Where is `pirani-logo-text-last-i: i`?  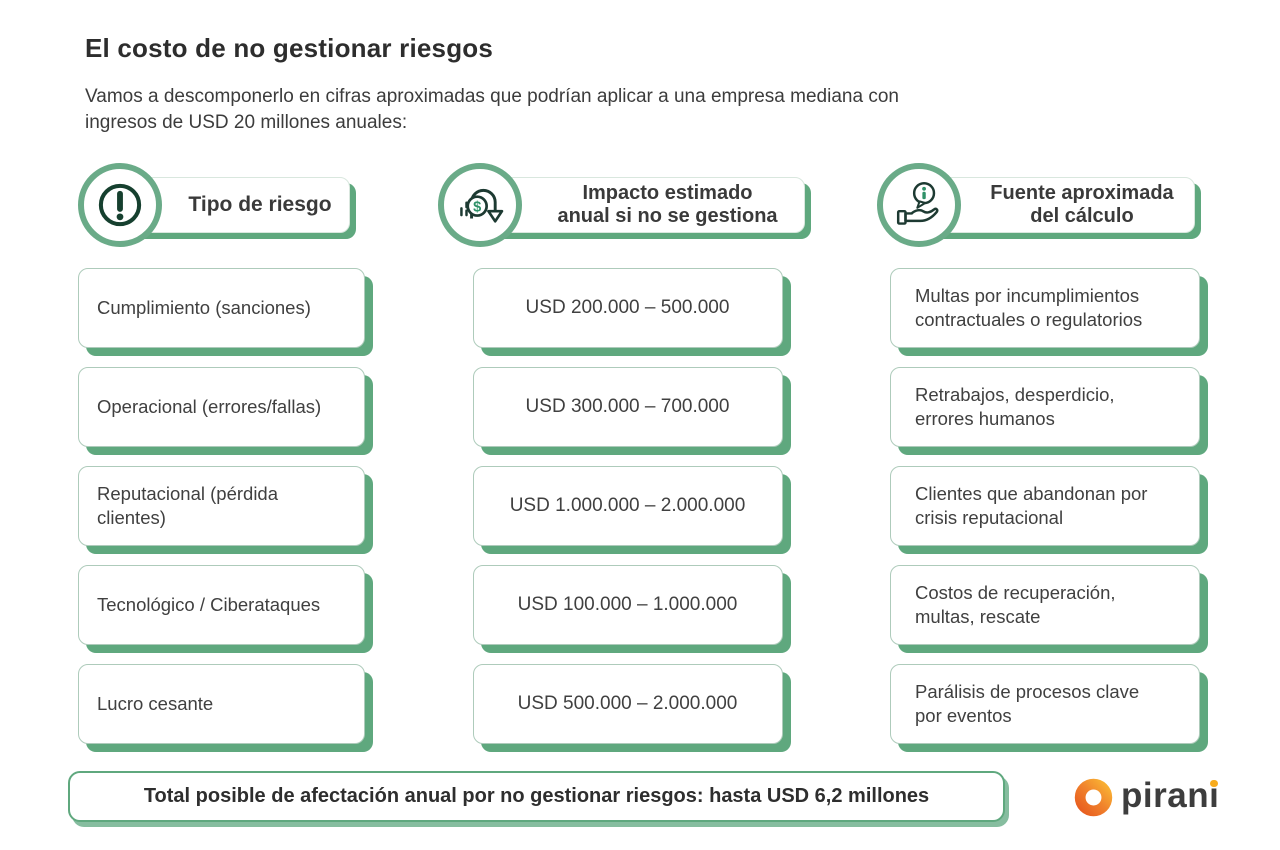
pirani-logo-text-last-i: i is located at coordinates (1214, 795).